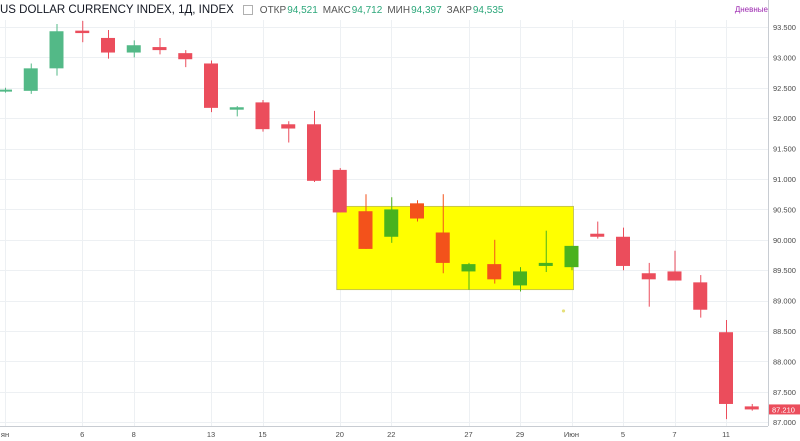  What do you see at coordinates (455, 248) in the screenshot?
I see `highlight-rectangle` at bounding box center [455, 248].